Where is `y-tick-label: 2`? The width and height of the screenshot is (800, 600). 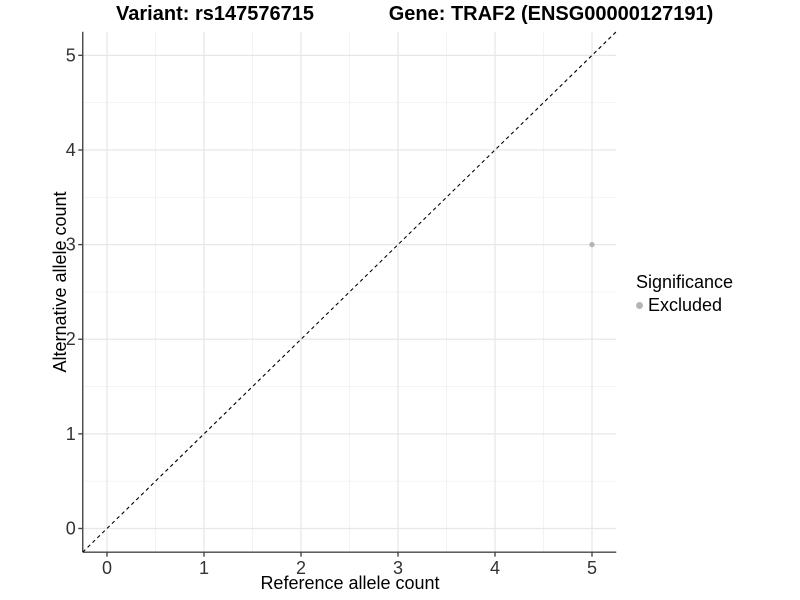 y-tick-label: 2 is located at coordinates (71, 339).